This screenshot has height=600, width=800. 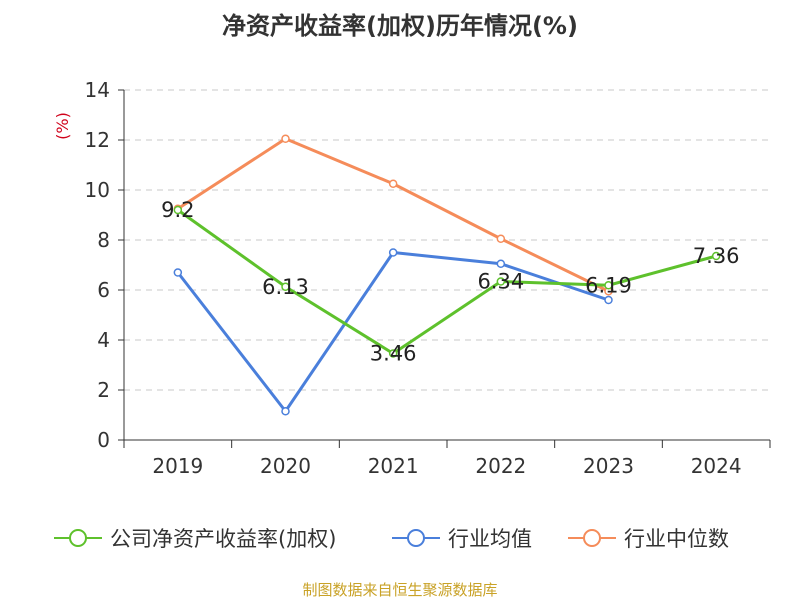 I want to click on y-tick-label: 6, so click(x=103, y=290).